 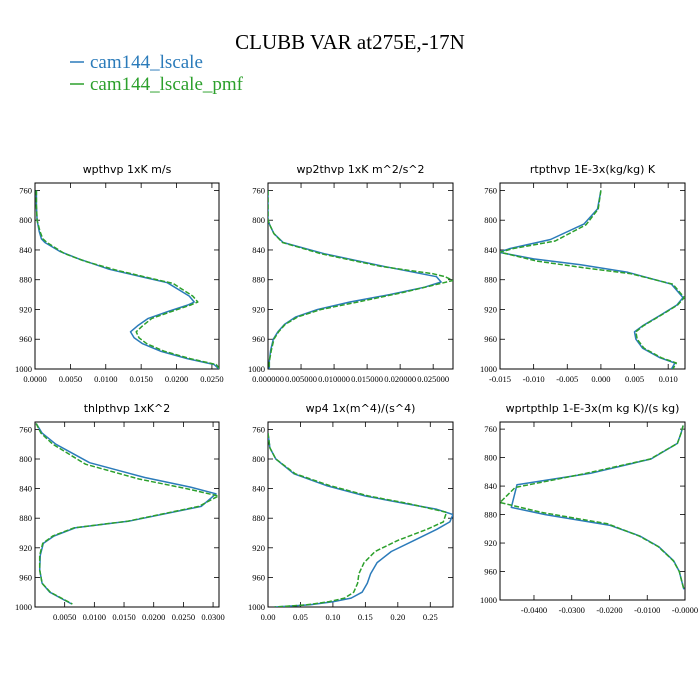 I want to click on legend-label-1: cam144_lscale, so click(x=146, y=62).